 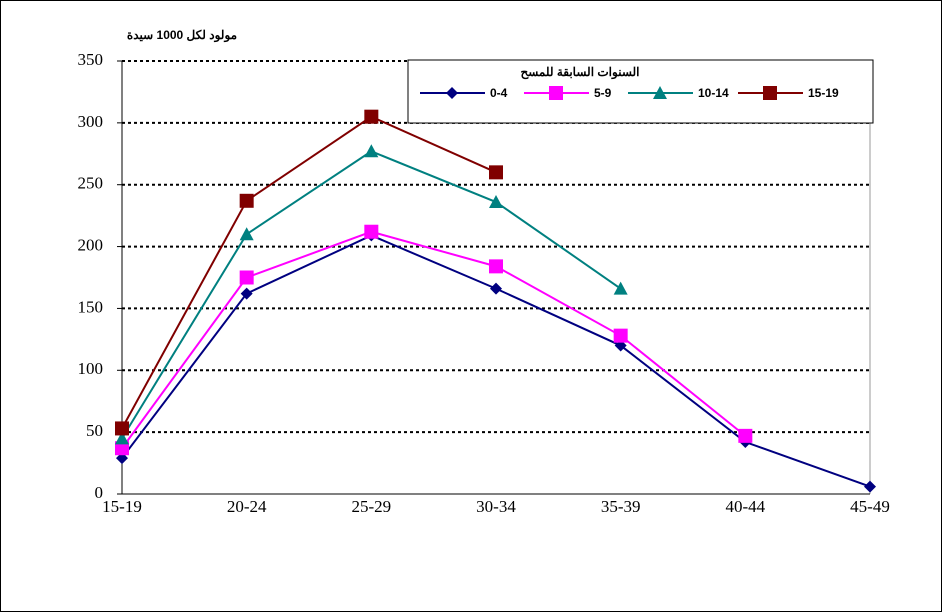 I want to click on legend-label: 10-14, so click(x=713, y=93).